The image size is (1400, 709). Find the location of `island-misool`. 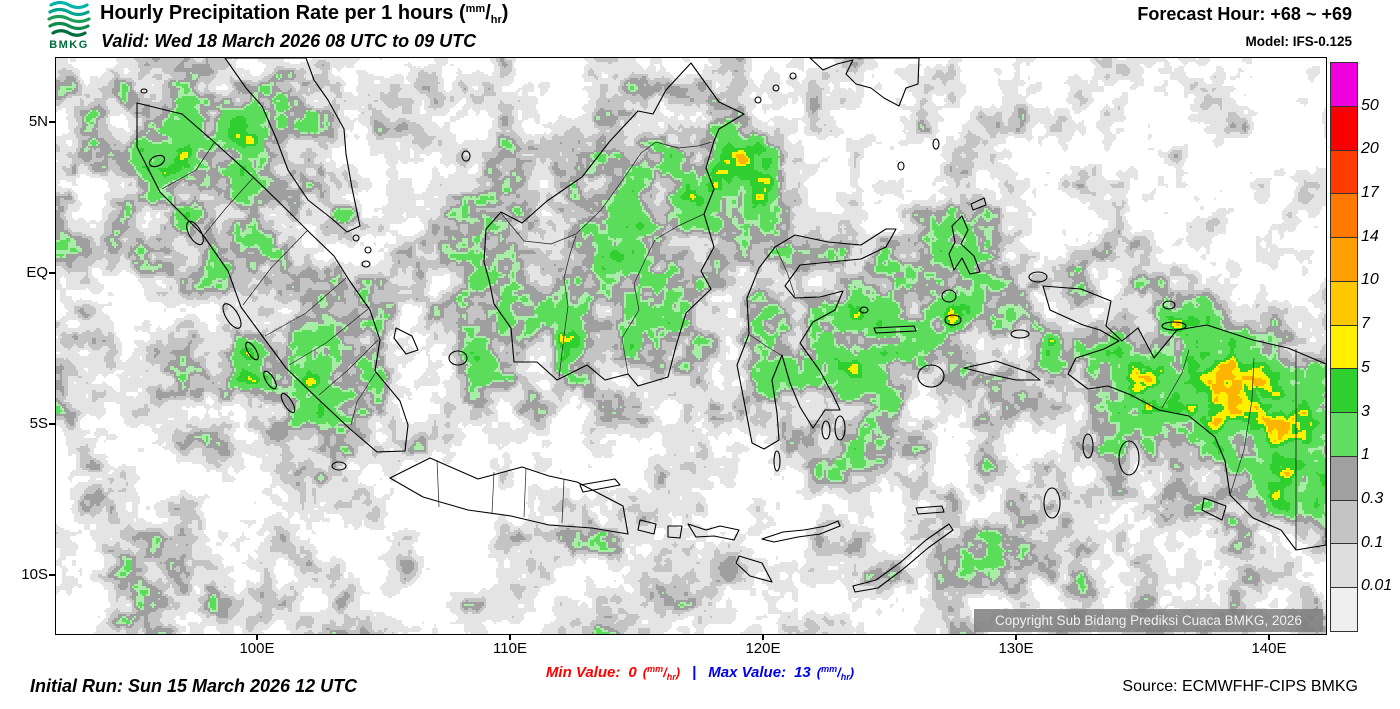

island-misool is located at coordinates (1020, 334).